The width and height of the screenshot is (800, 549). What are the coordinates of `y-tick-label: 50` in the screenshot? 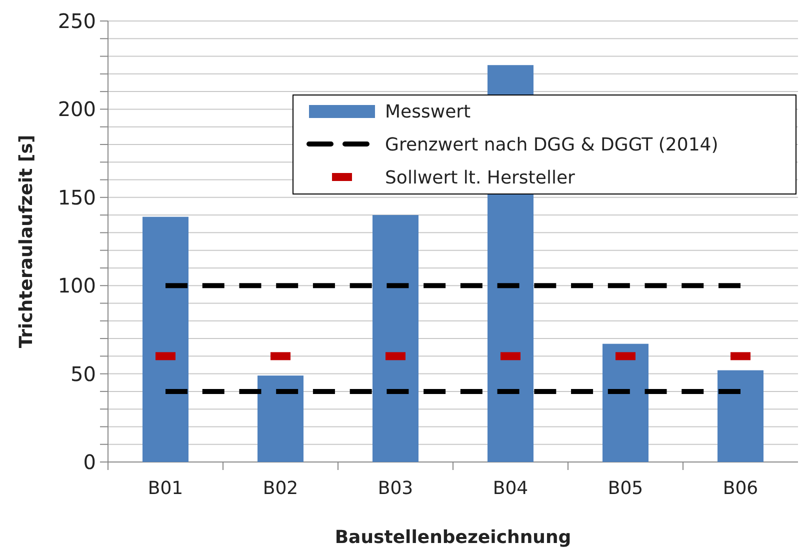 It's located at (83, 374).